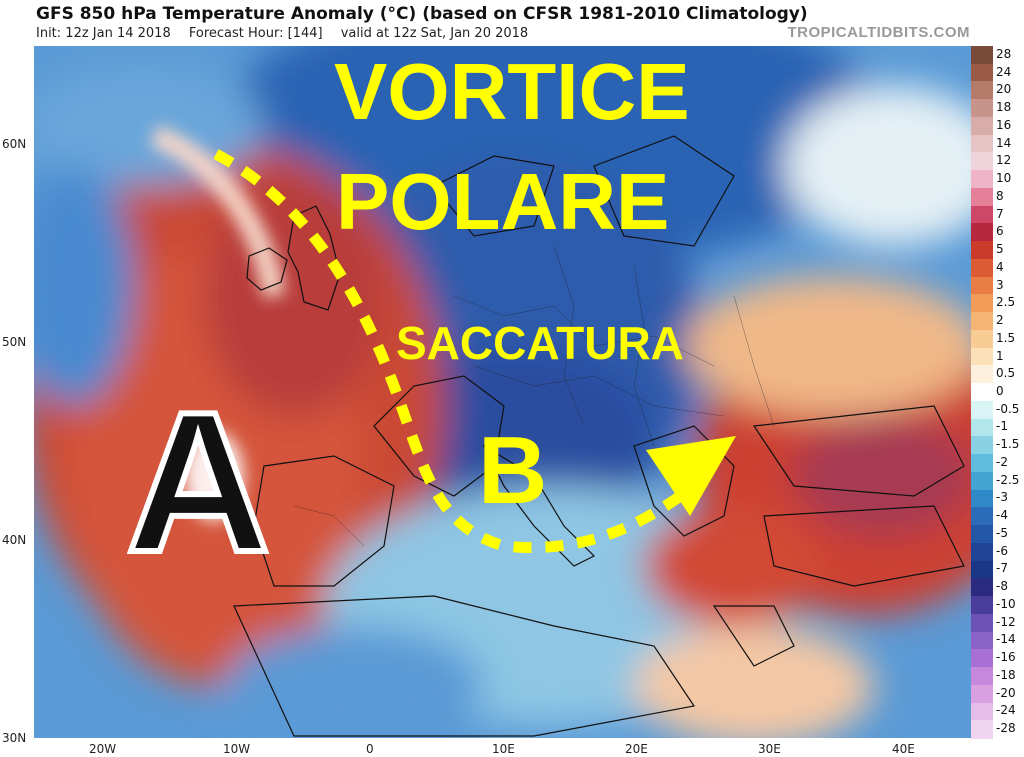 Image resolution: width=1024 pixels, height=757 pixels. What do you see at coordinates (1000, 249) in the screenshot?
I see `colorbar-label: 5` at bounding box center [1000, 249].